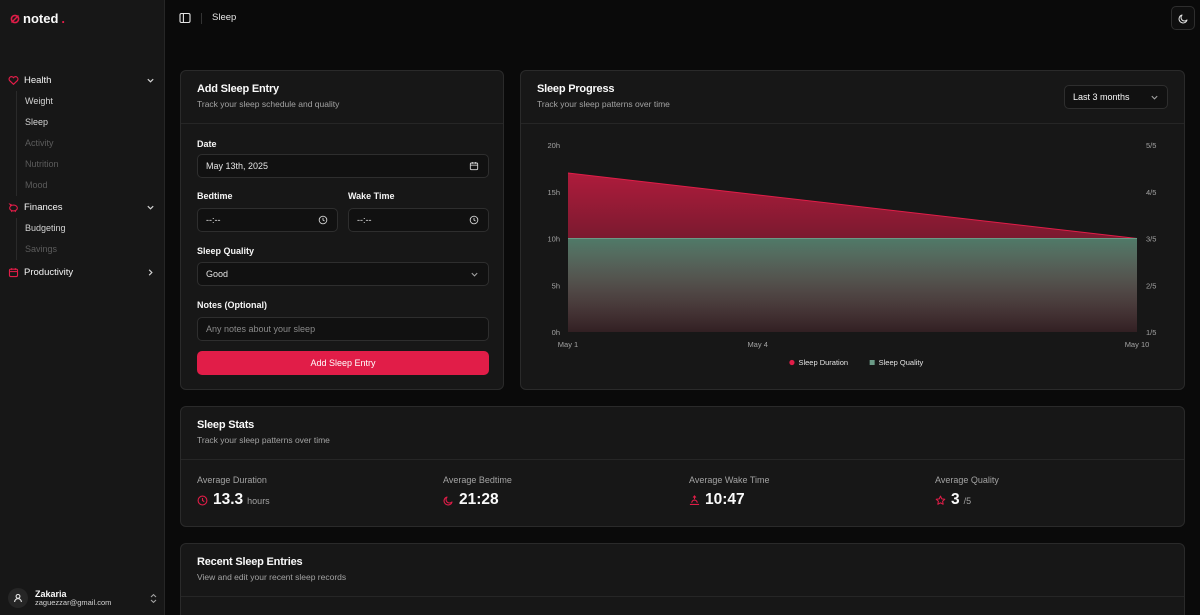 The height and width of the screenshot is (615, 1200). Describe the element at coordinates (371, 196) in the screenshot. I see `waketime-label: Wake Time` at that location.